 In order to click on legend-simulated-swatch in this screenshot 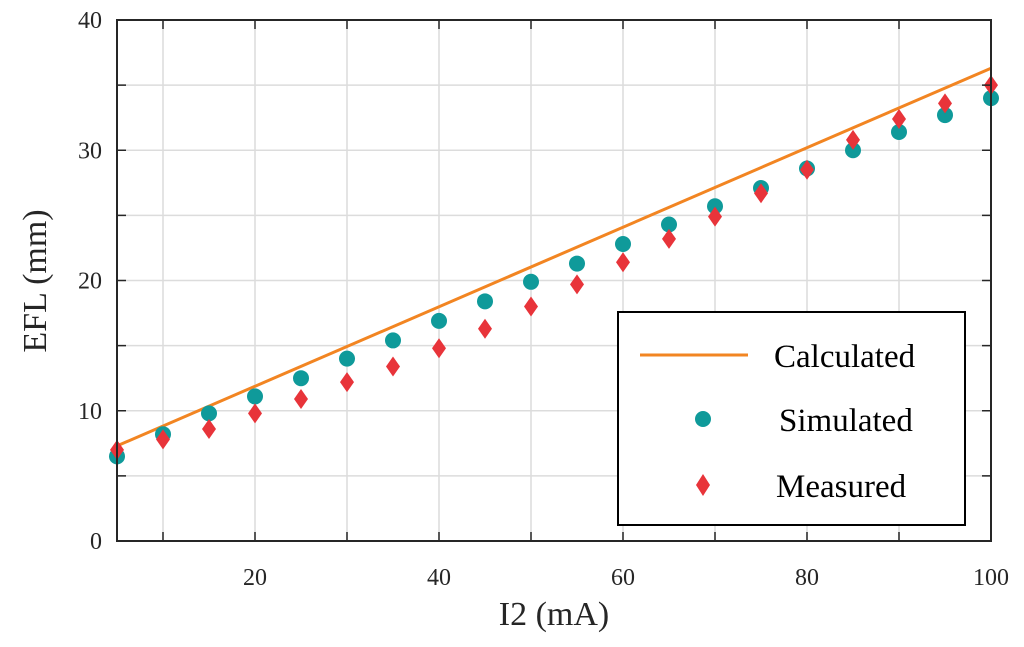, I will do `click(703, 419)`.